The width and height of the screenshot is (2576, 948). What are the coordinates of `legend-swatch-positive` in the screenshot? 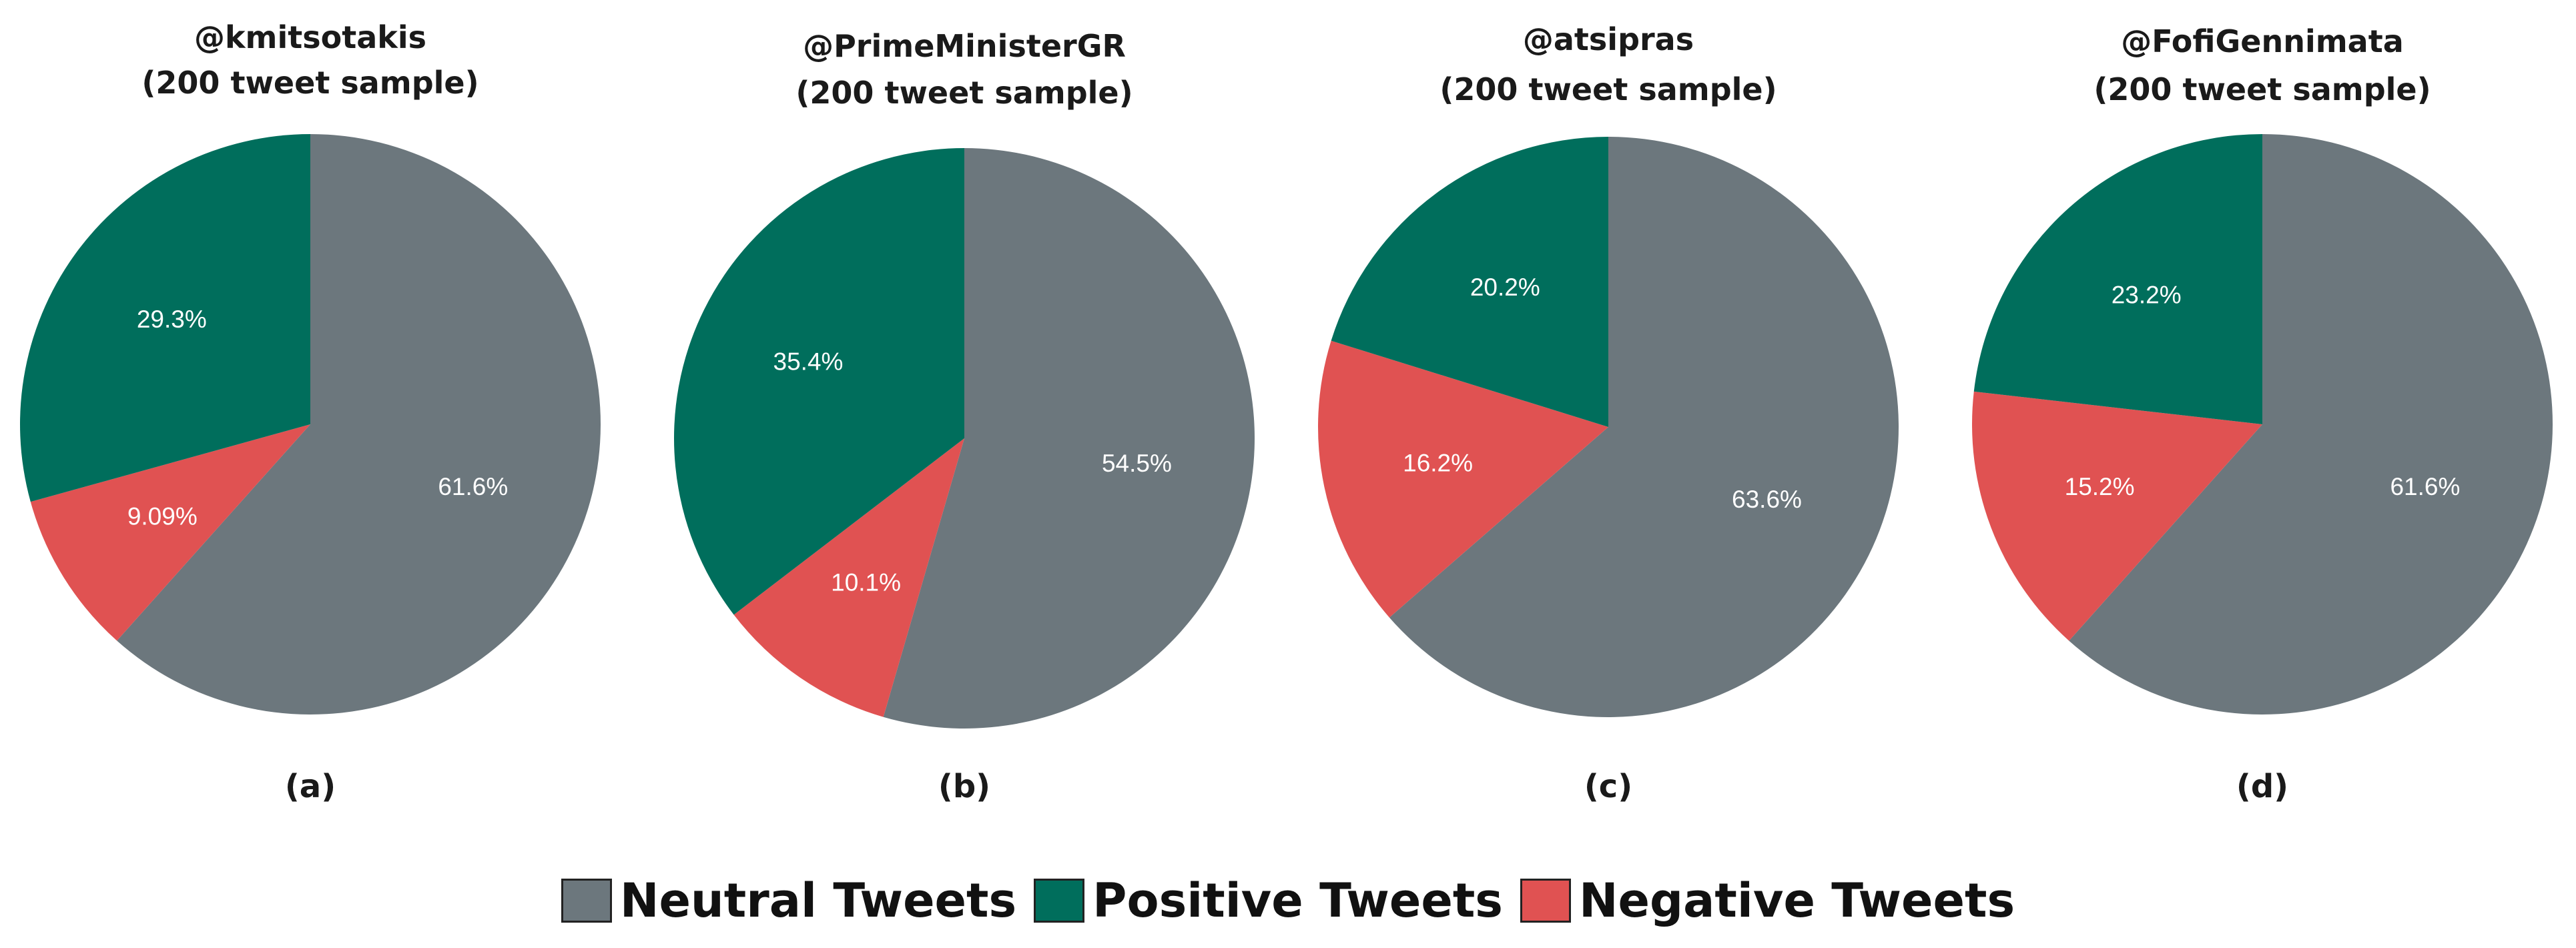 It's located at (1059, 901).